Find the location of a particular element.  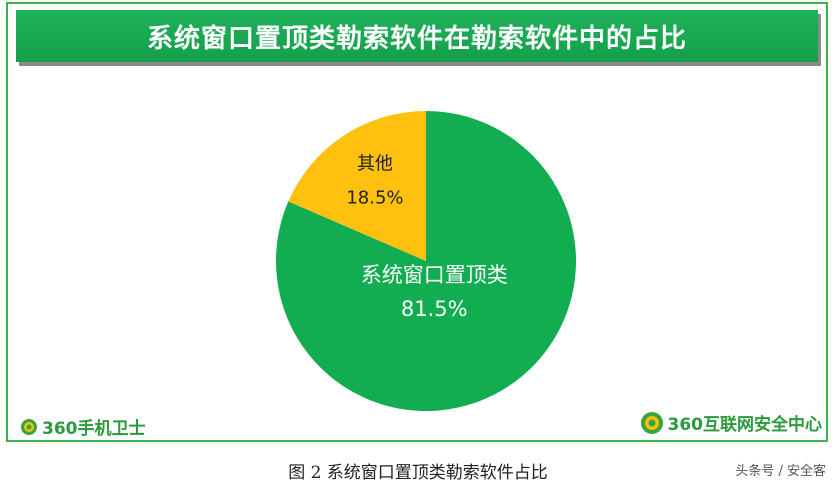

slice-name-label-0: 系统窗口置顶类 is located at coordinates (434, 275).